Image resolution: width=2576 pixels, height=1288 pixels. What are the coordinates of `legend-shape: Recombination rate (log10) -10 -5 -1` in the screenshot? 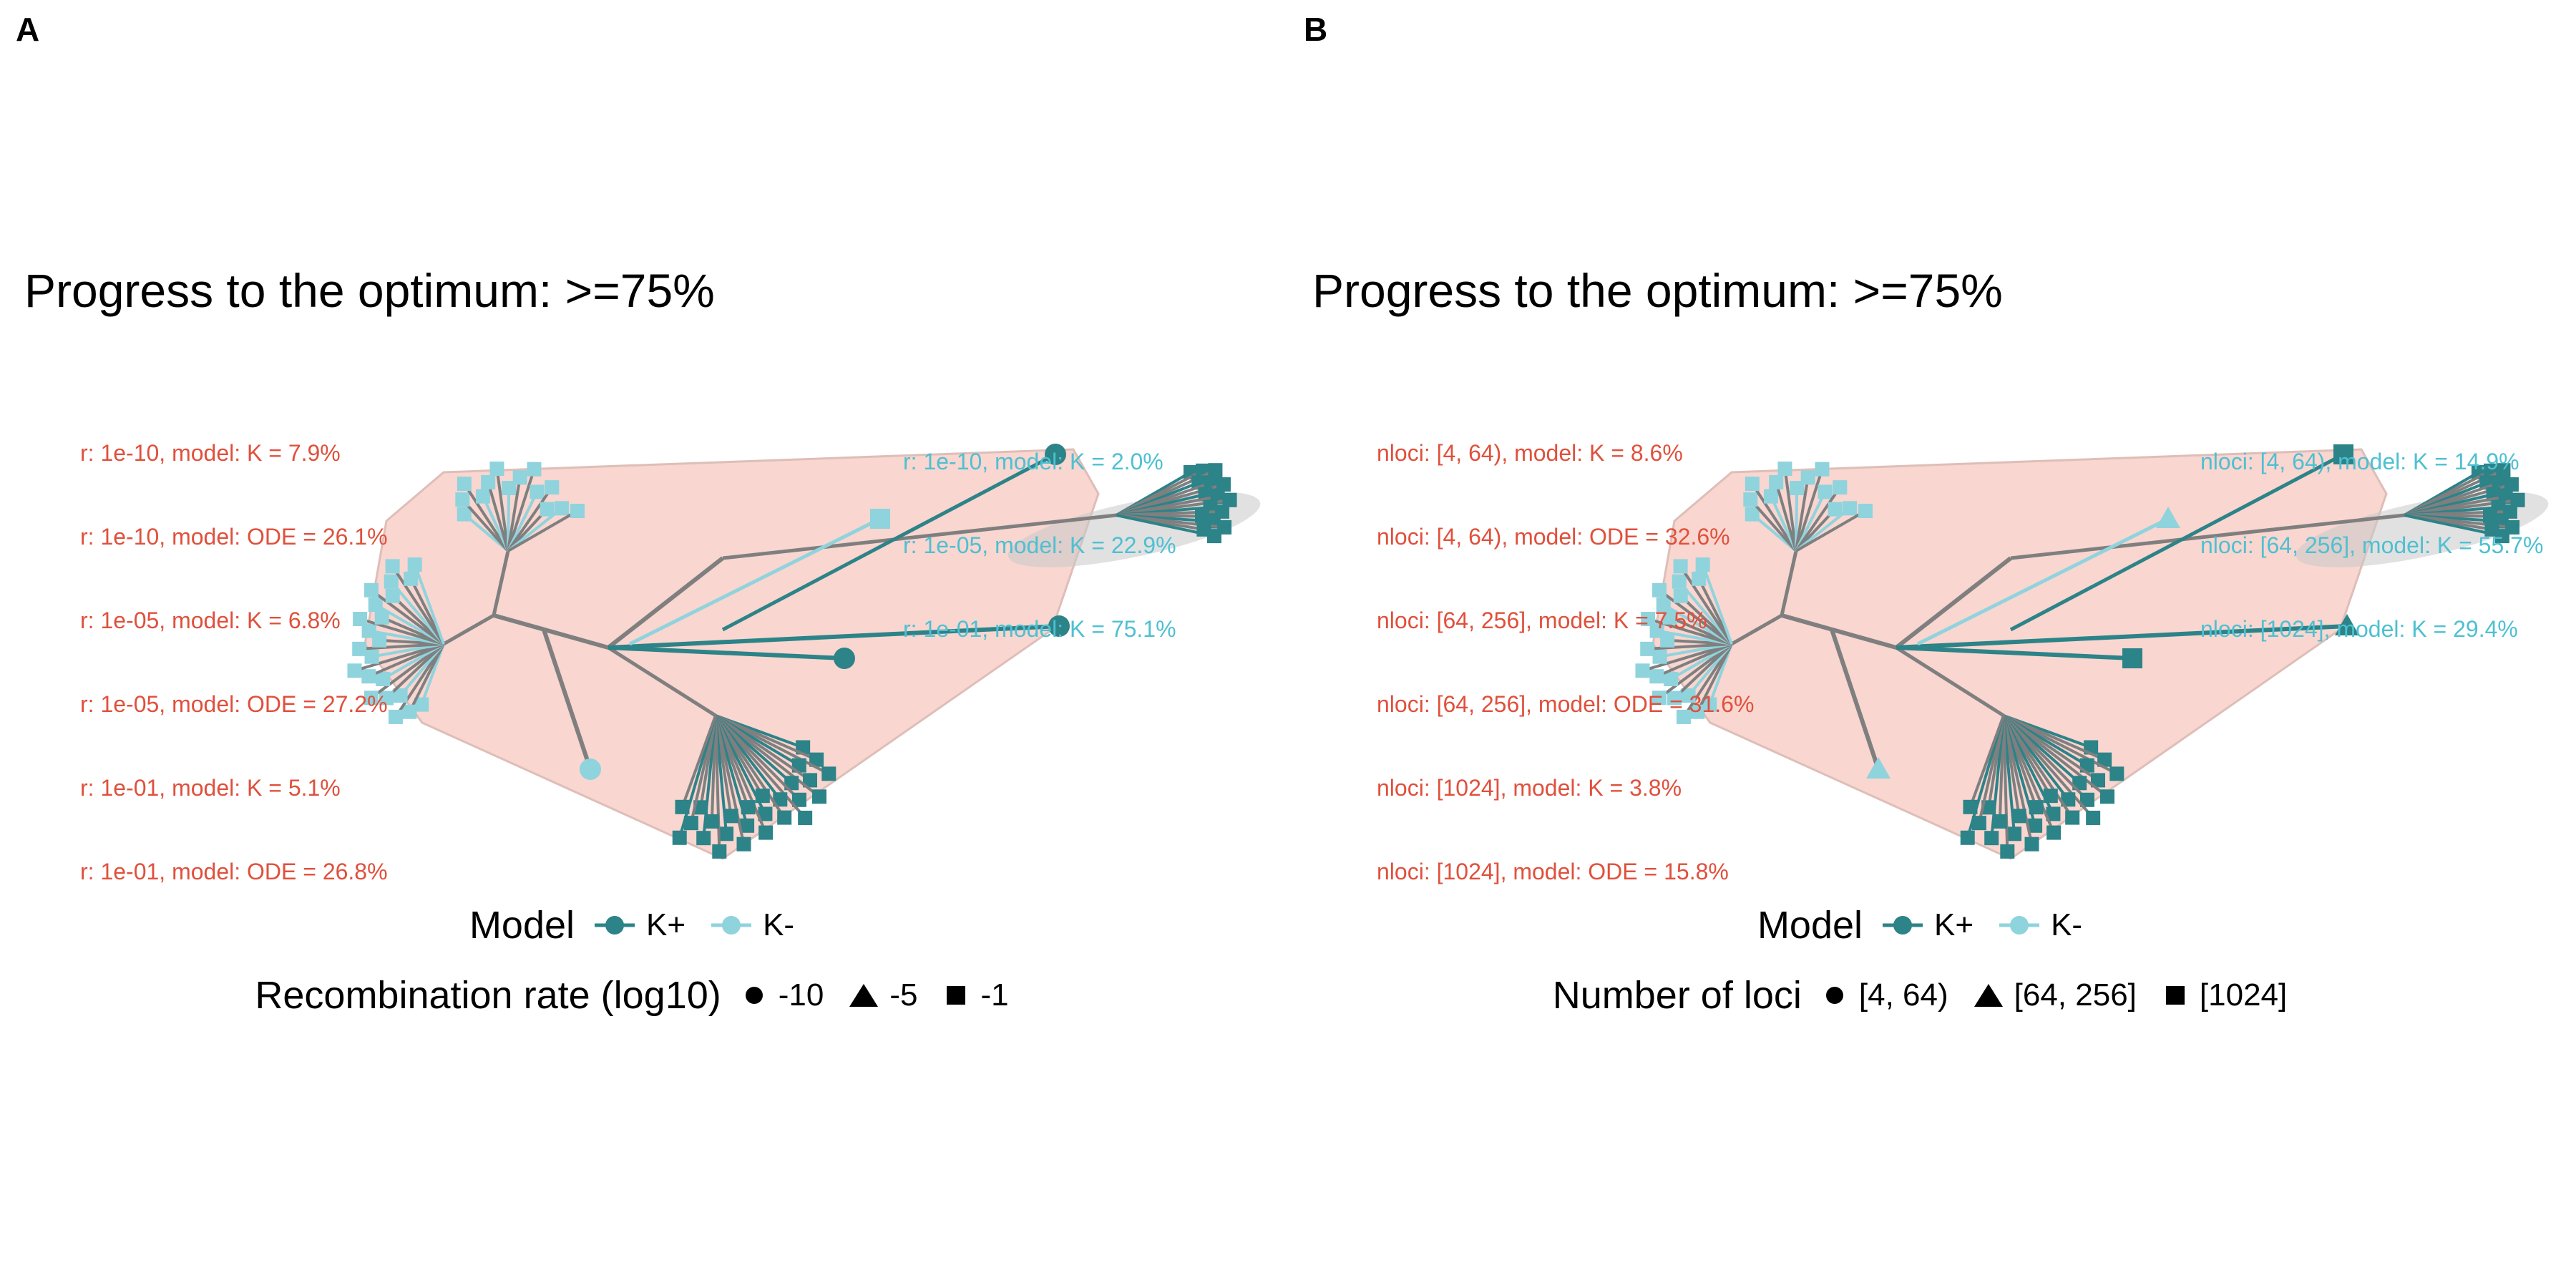 It's located at (644, 995).